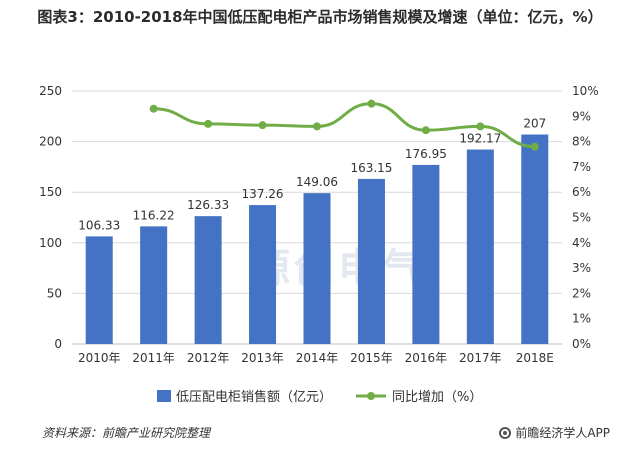 The image size is (640, 450). Describe the element at coordinates (208, 205) in the screenshot. I see `bar-value-label: 126.33` at that location.